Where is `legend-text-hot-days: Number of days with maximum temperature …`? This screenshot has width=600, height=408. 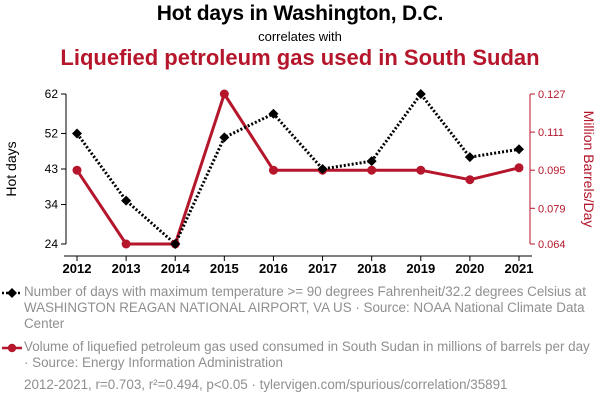 legend-text-hot-days: Number of days with maximum temperature … is located at coordinates (305, 307).